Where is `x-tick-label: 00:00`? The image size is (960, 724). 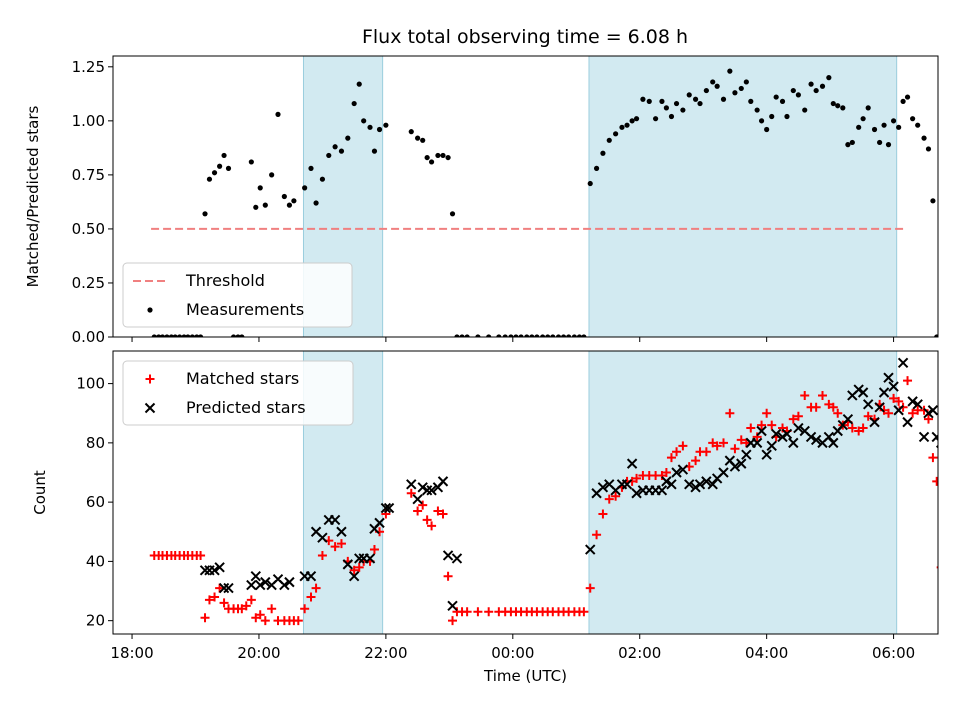 x-tick-label: 00:00 is located at coordinates (512, 653).